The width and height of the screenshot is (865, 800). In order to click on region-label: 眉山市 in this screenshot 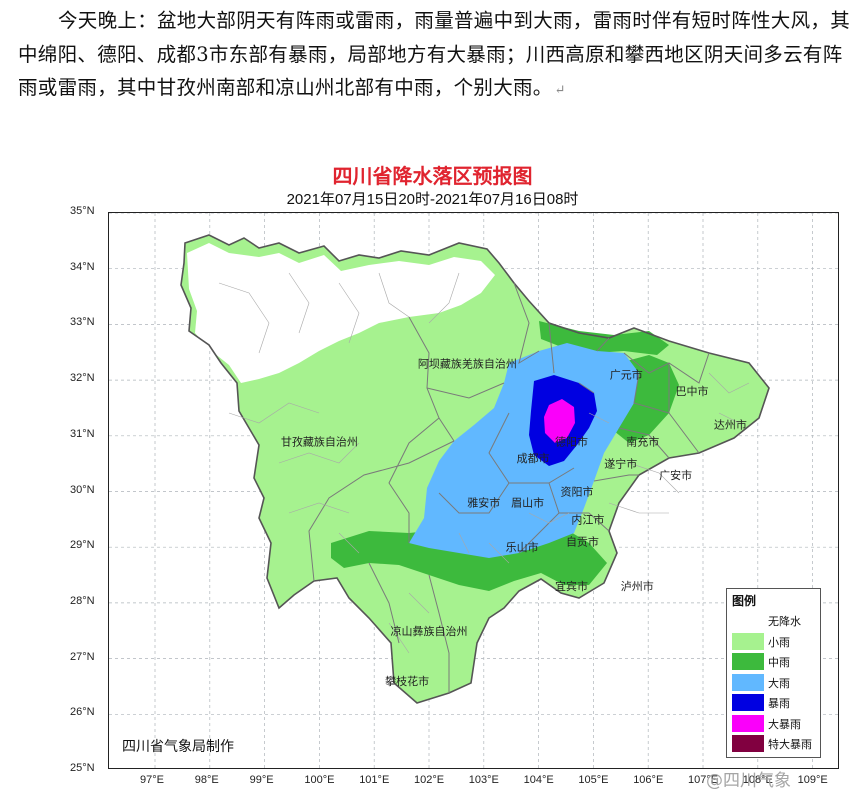, I will do `click(527, 503)`.